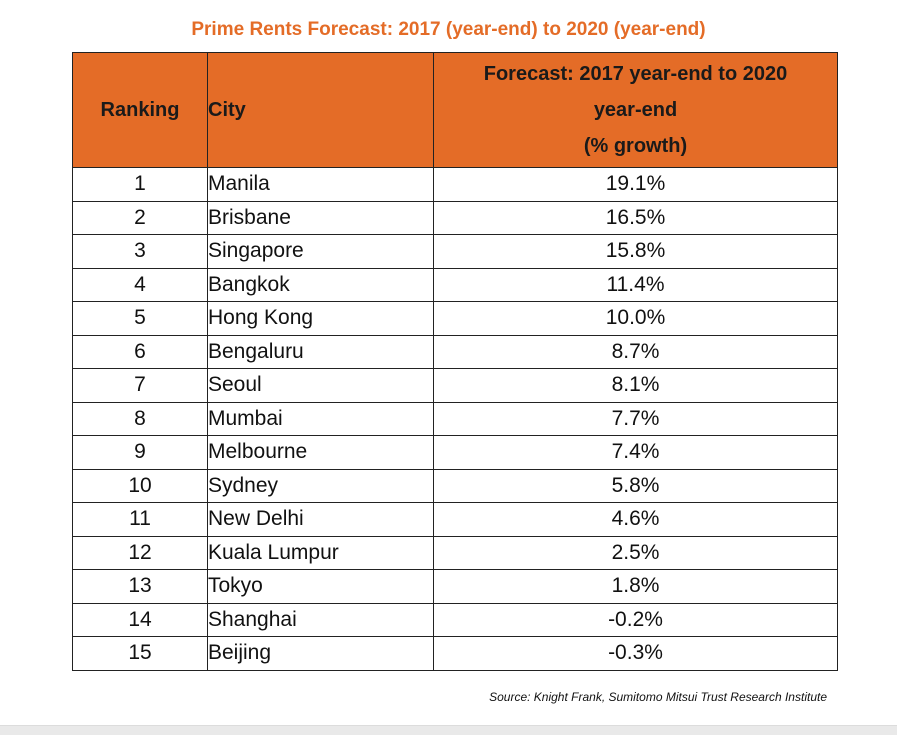  What do you see at coordinates (635, 552) in the screenshot?
I see `growth-cell: 2.5%` at bounding box center [635, 552].